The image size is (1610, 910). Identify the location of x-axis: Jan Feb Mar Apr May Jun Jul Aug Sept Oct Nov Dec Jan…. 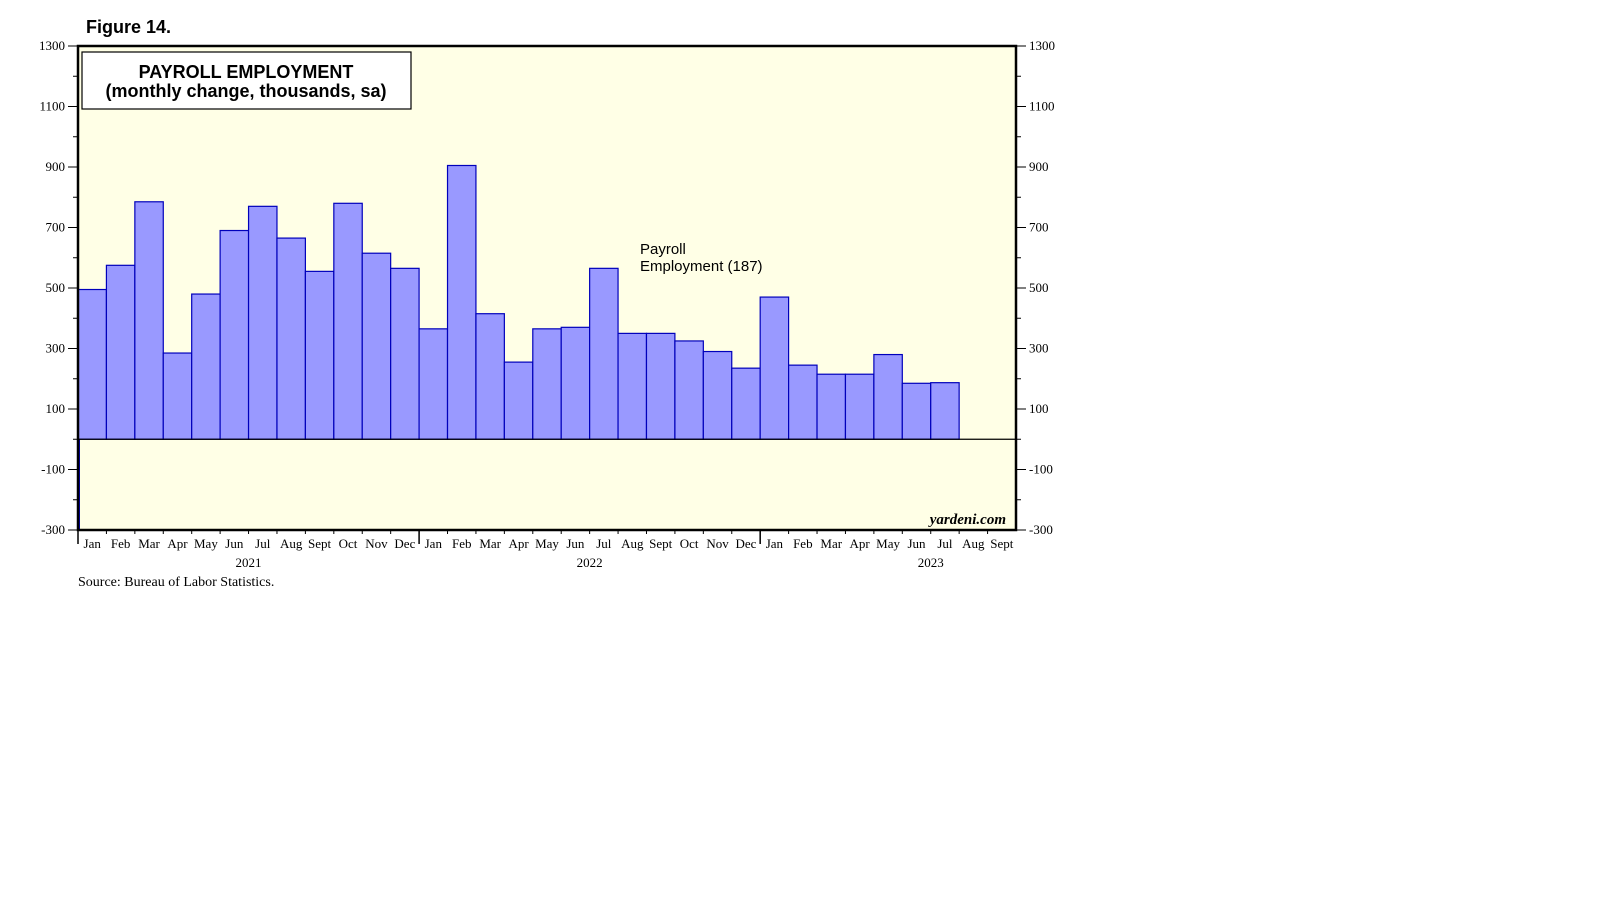
(545, 550).